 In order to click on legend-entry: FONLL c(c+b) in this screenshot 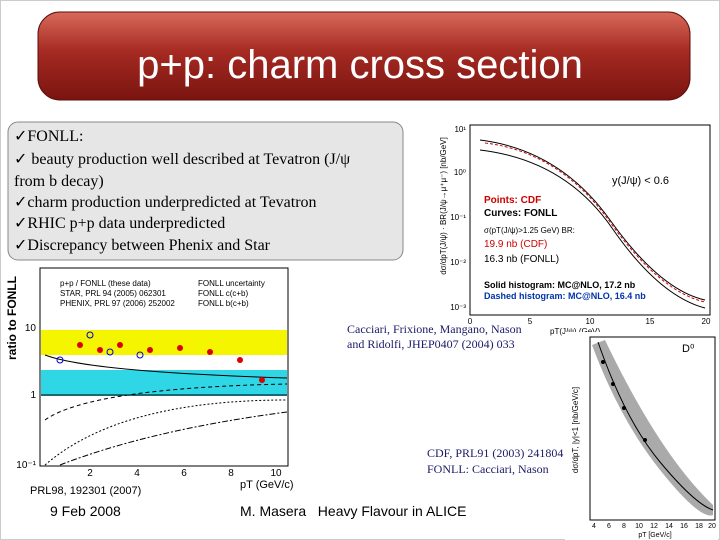, I will do `click(223, 293)`.